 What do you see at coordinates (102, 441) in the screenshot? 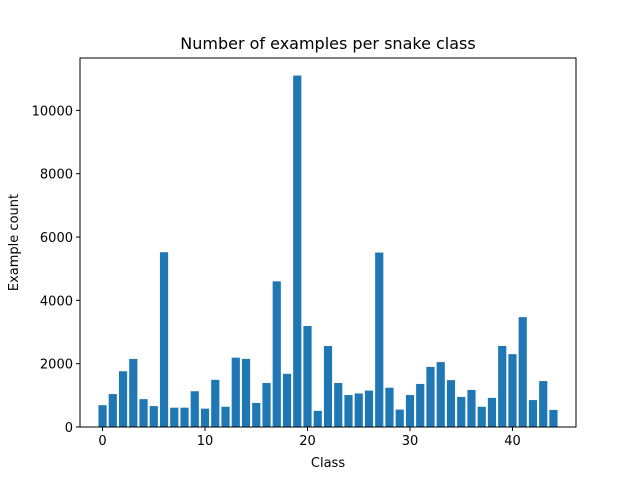
I see `x-tick-label: 0` at bounding box center [102, 441].